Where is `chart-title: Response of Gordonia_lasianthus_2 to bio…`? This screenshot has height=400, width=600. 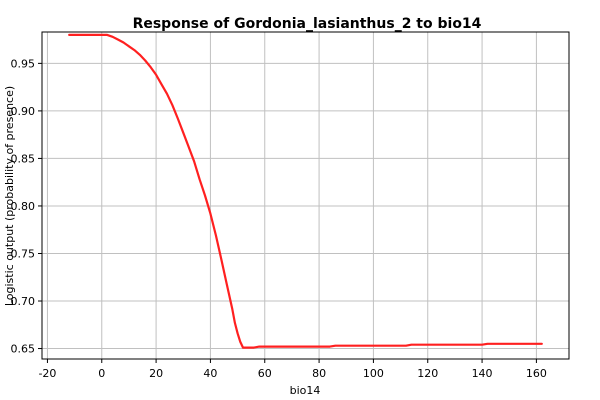 chart-title: Response of Gordonia_lasianthus_2 to bio… is located at coordinates (307, 24).